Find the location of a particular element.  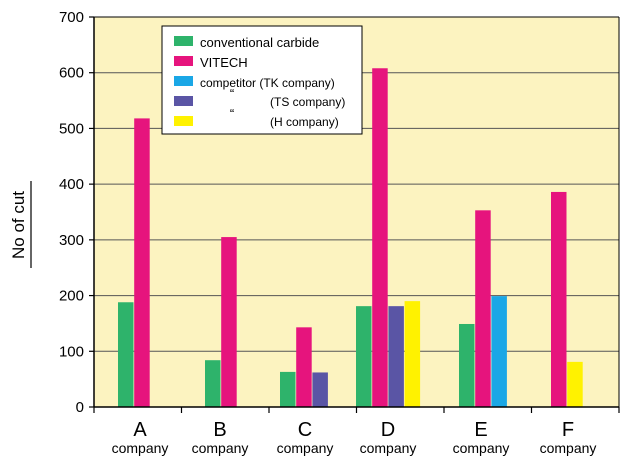

y-tick-label: 400 is located at coordinates (71, 184).